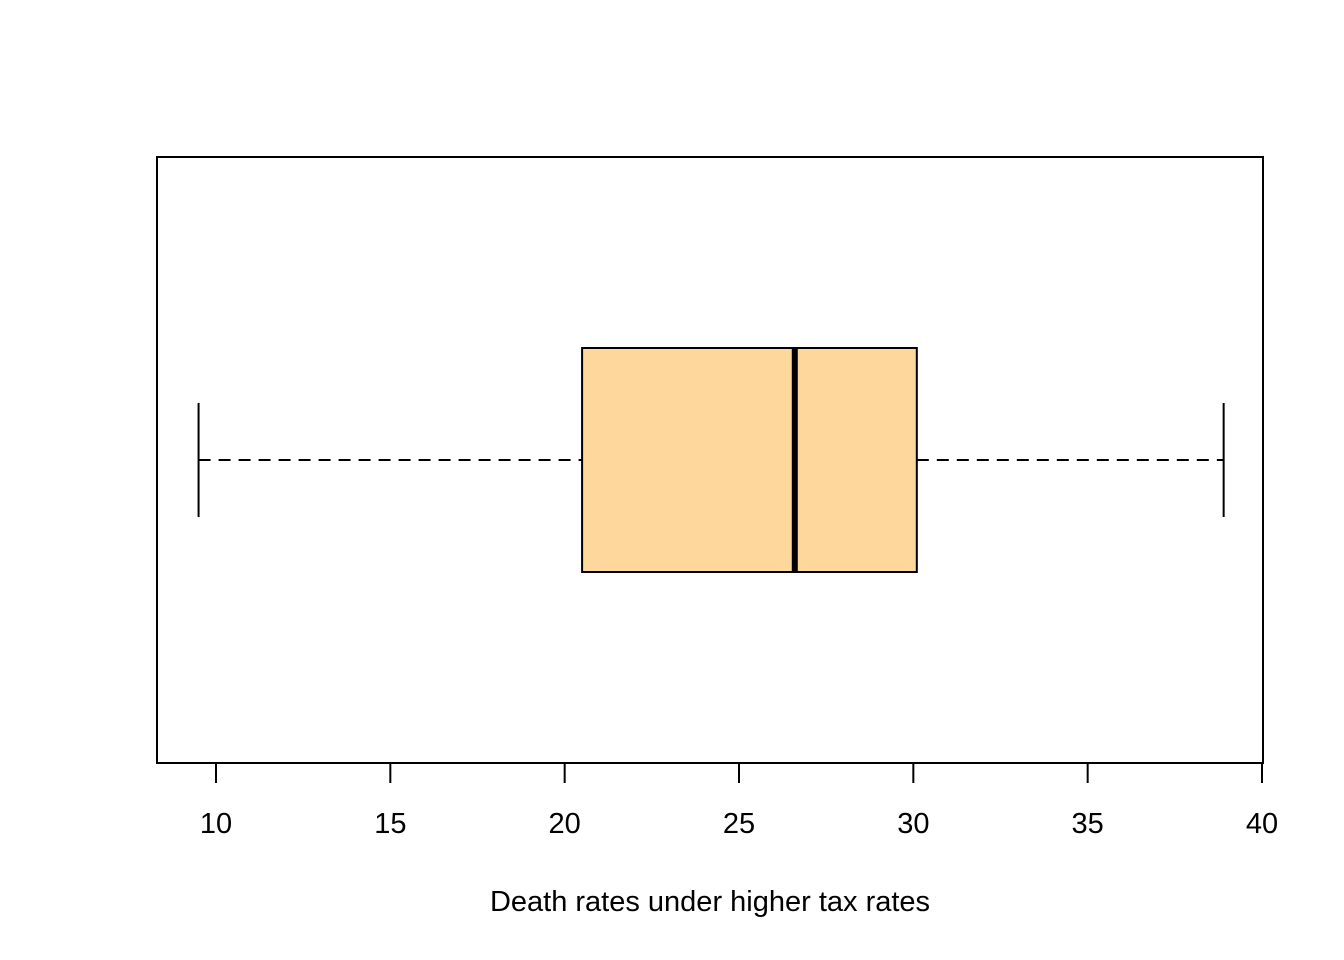 The width and height of the screenshot is (1344, 960). I want to click on x-tick-label: 35, so click(1088, 824).